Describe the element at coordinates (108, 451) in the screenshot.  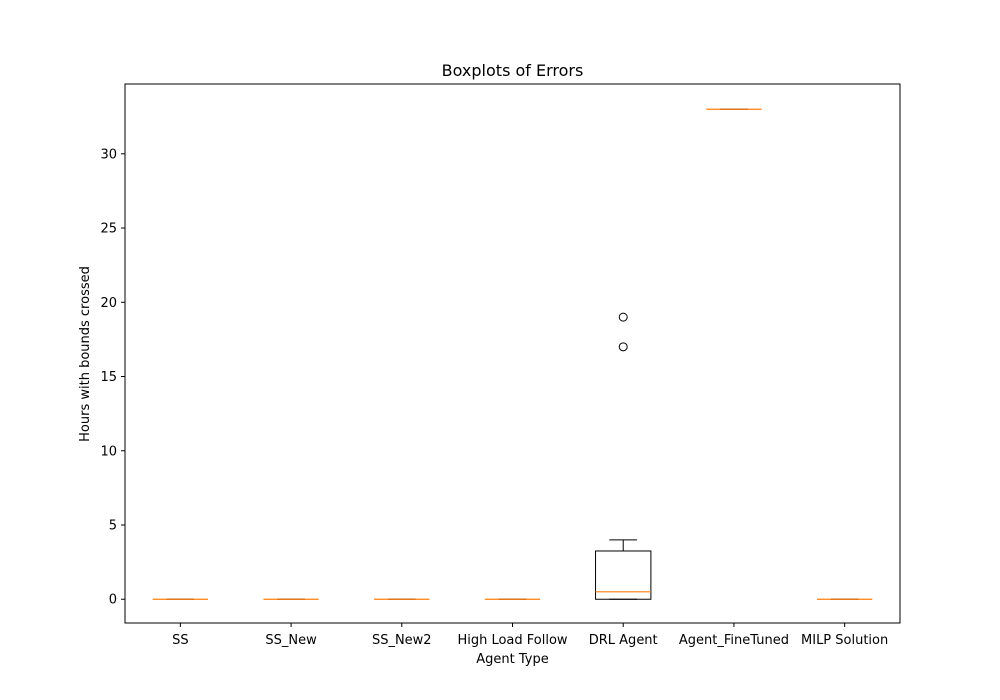
I see `y-tick-label: 10` at that location.